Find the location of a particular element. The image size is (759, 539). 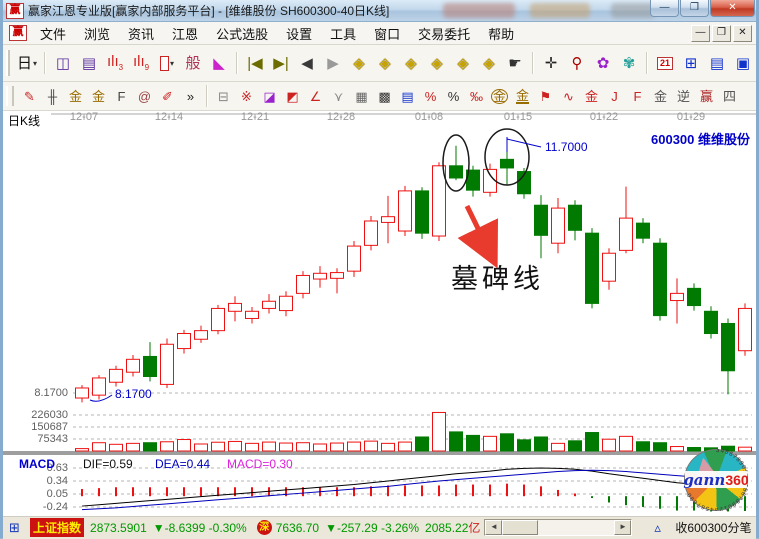

grid-tool-icon: ╫ is located at coordinates (52, 96).